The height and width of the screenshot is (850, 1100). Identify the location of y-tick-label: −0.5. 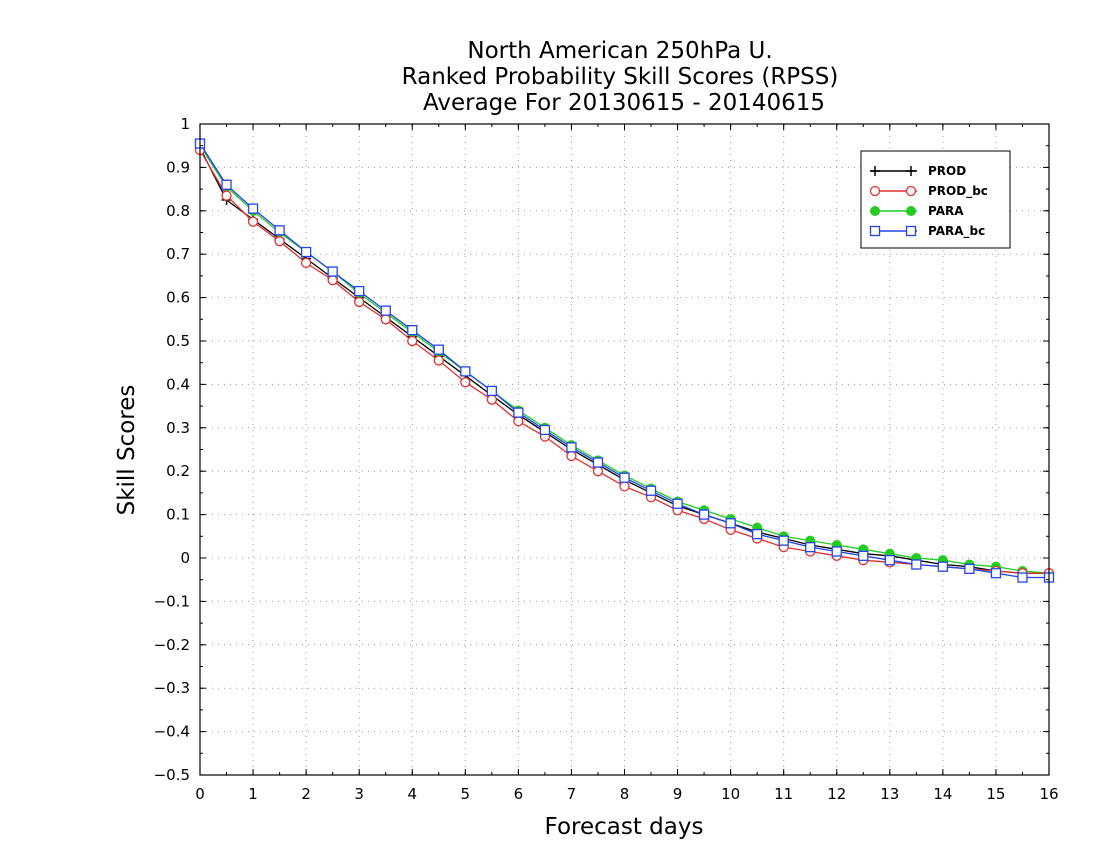
(172, 775).